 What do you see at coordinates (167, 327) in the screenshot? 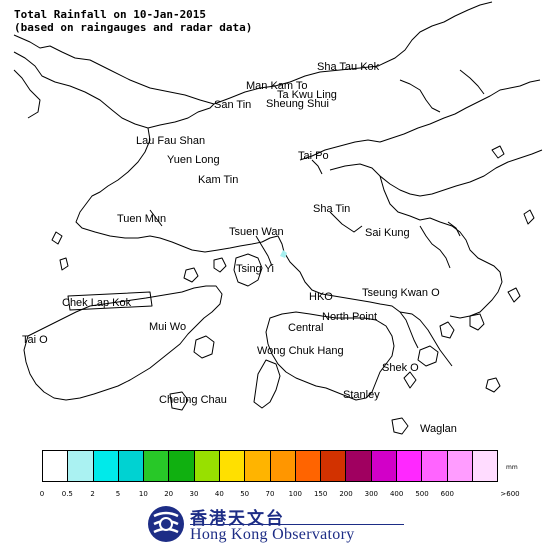
I see `place-label-mui-wo: Mui Wo` at bounding box center [167, 327].